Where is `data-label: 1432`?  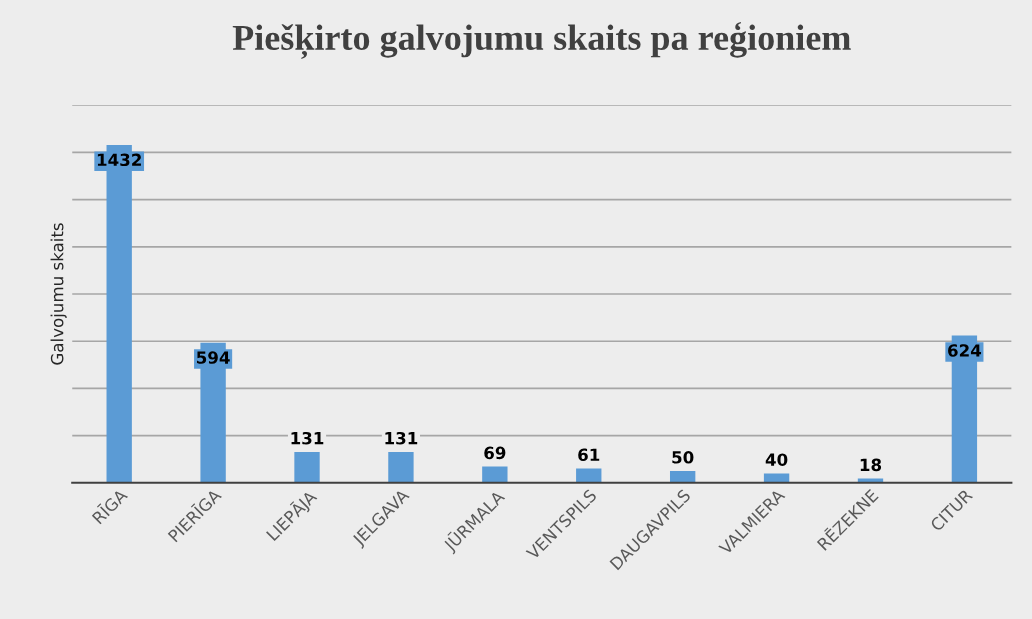
data-label: 1432 is located at coordinates (119, 160).